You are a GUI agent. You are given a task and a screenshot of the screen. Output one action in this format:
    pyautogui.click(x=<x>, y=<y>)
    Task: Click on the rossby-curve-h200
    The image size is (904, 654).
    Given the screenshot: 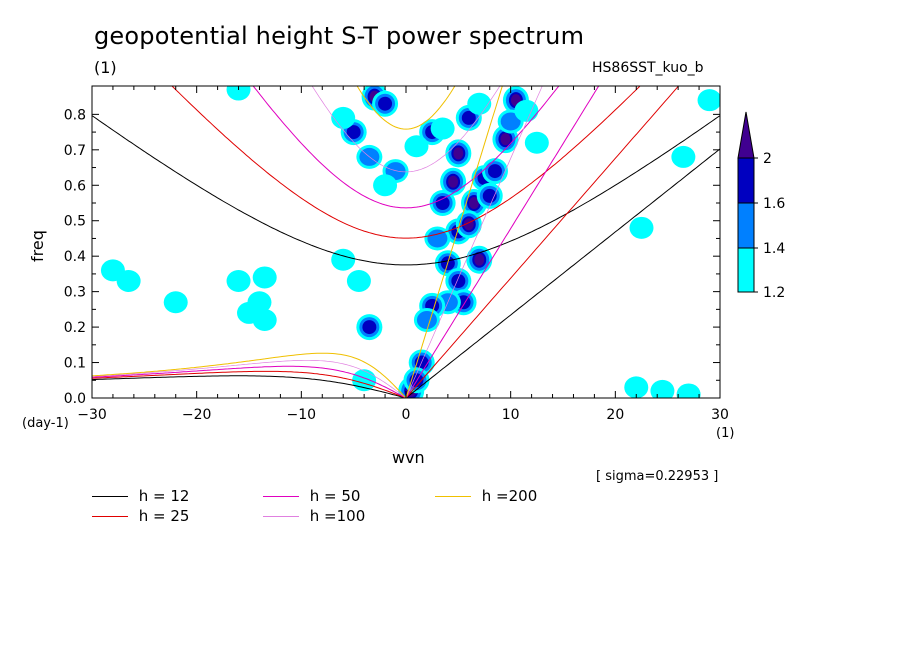 What is the action you would take?
    pyautogui.click(x=249, y=375)
    